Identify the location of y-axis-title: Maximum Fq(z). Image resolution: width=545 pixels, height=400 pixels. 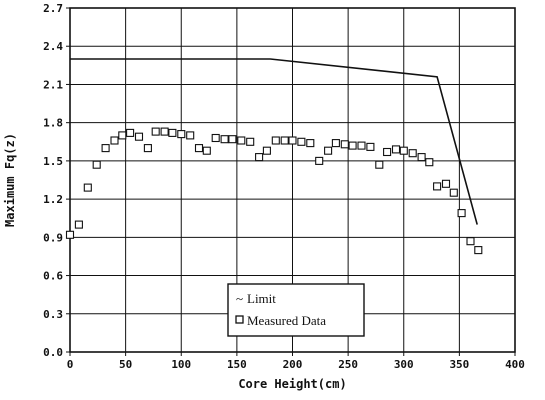
(10, 180).